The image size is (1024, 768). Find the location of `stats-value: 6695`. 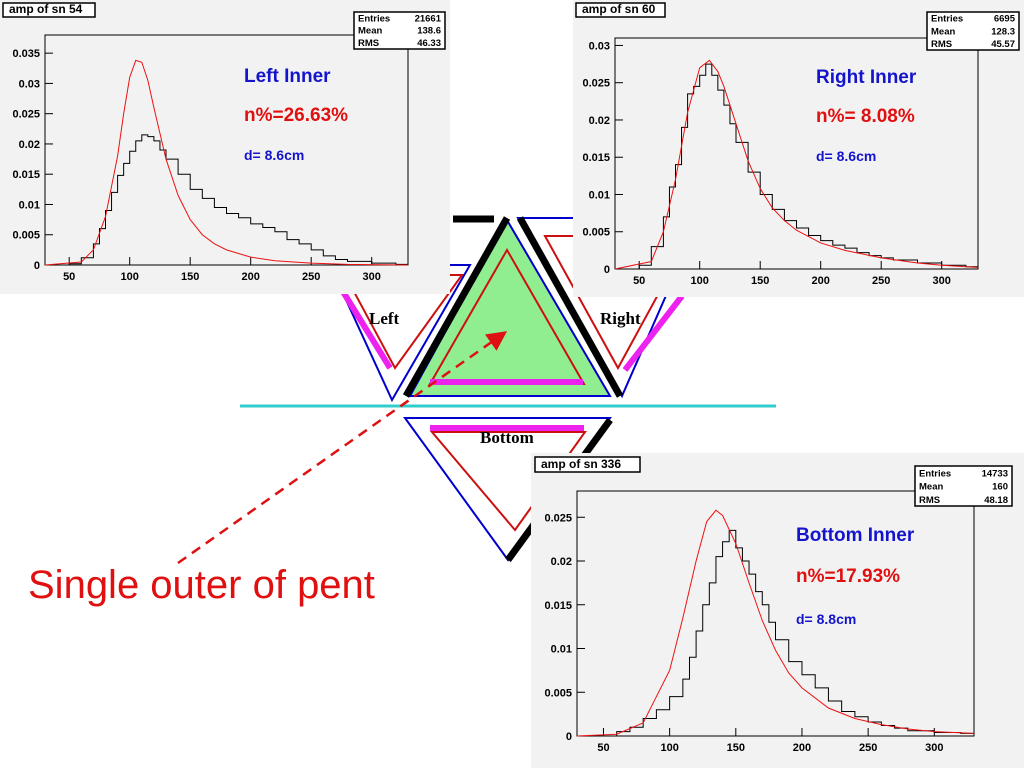

stats-value: 6695 is located at coordinates (1005, 19).